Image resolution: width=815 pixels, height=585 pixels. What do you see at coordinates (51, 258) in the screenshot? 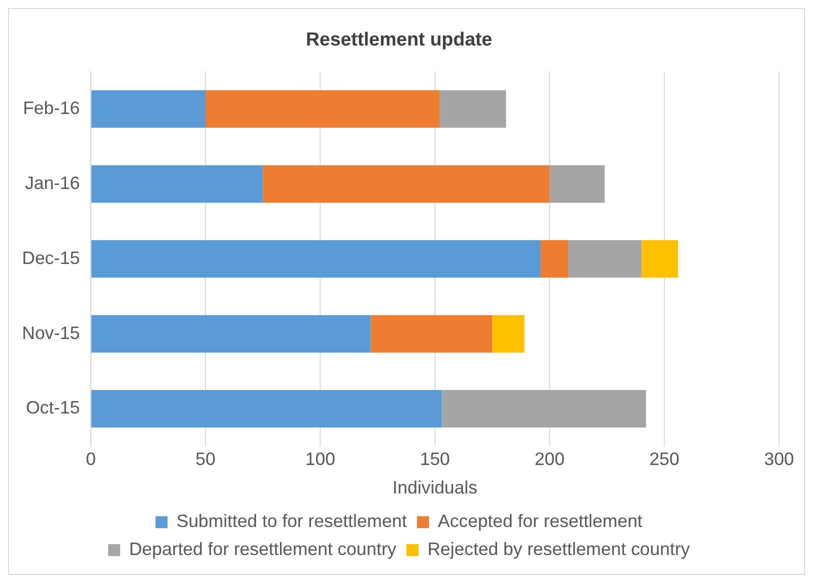
I see `y-tick-label: Dec-15` at bounding box center [51, 258].